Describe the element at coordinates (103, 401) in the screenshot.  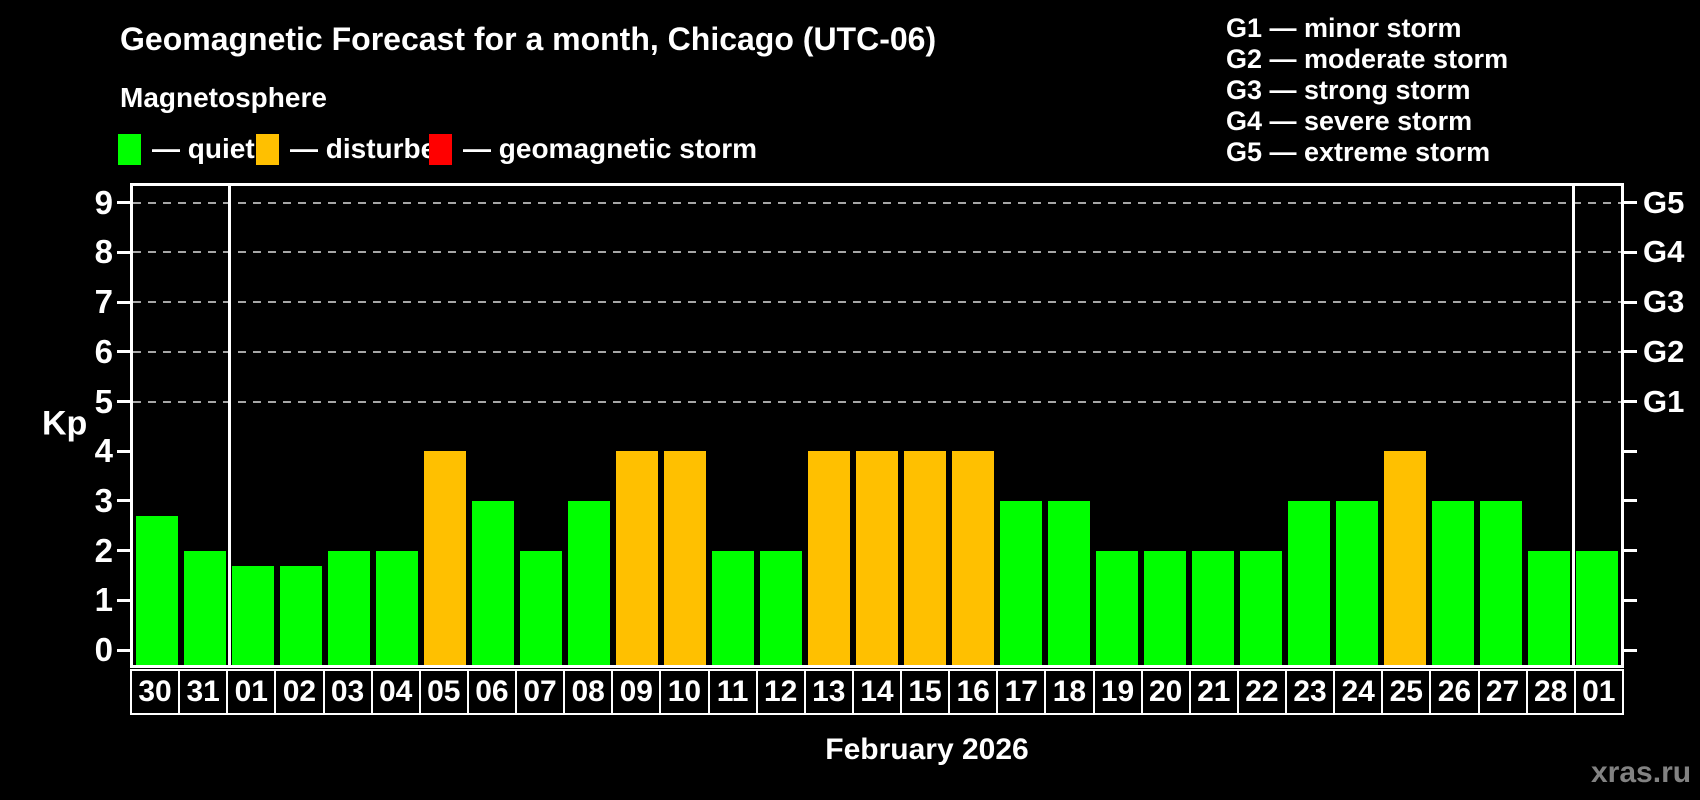
I see `y-tick-label-5: 5` at that location.